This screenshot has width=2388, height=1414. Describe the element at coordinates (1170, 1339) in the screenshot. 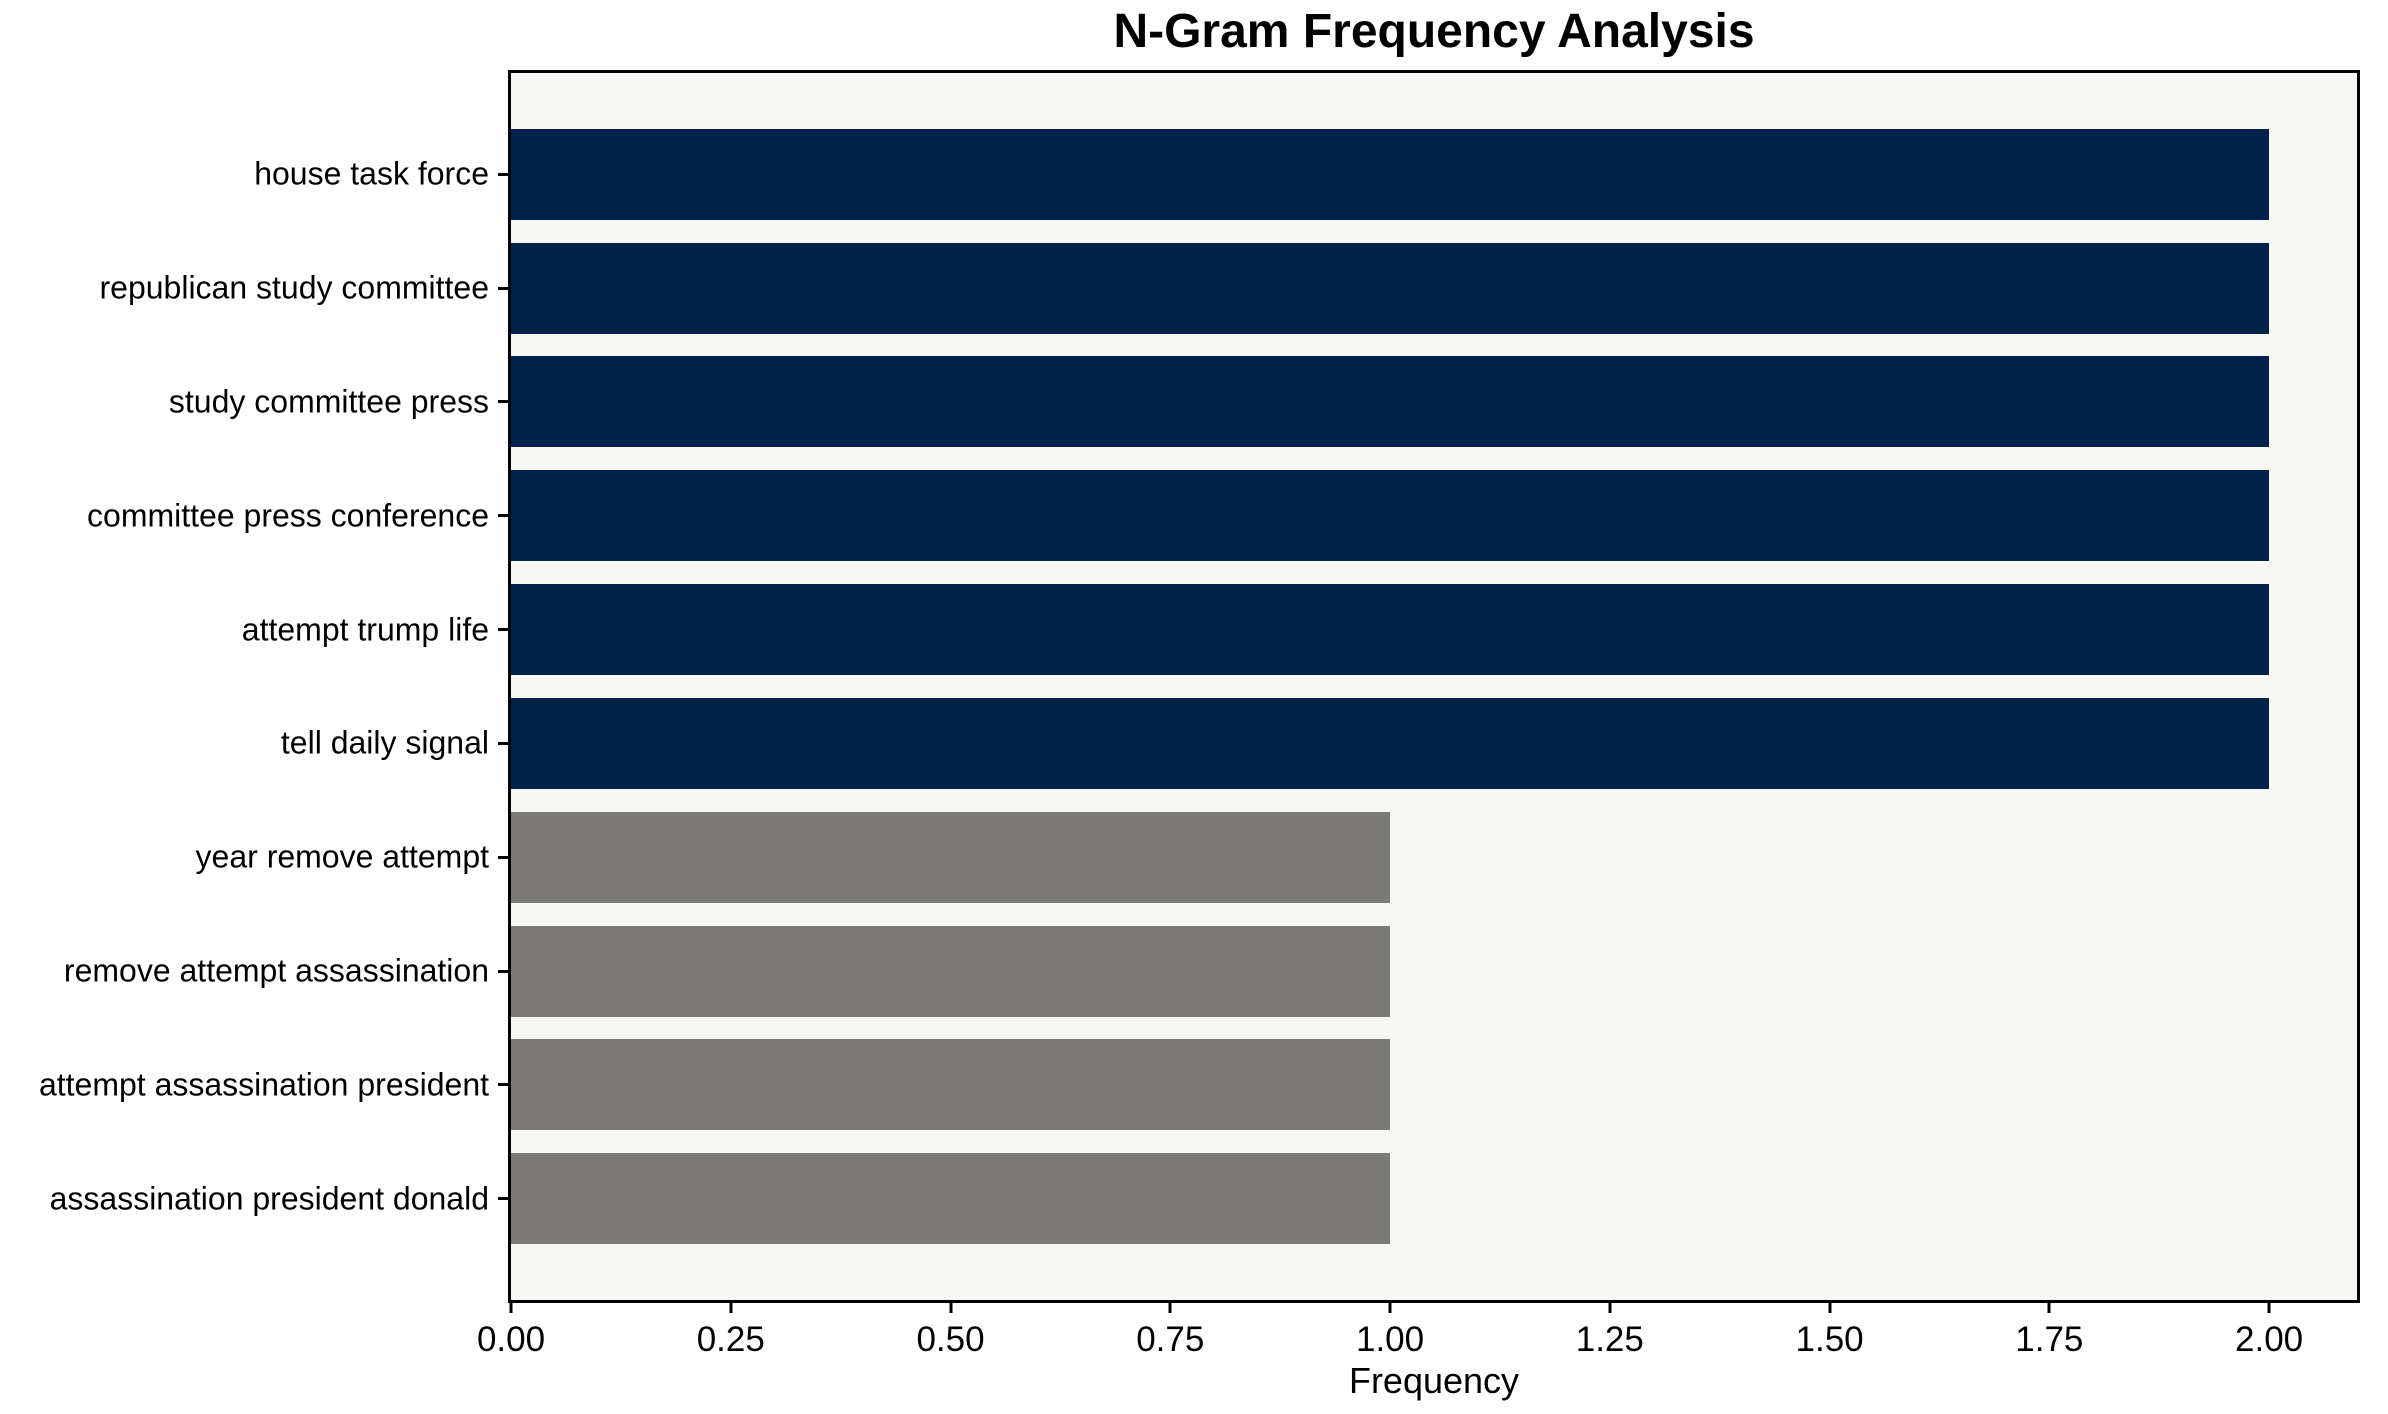

I see `x-tick-label: 0.75` at that location.